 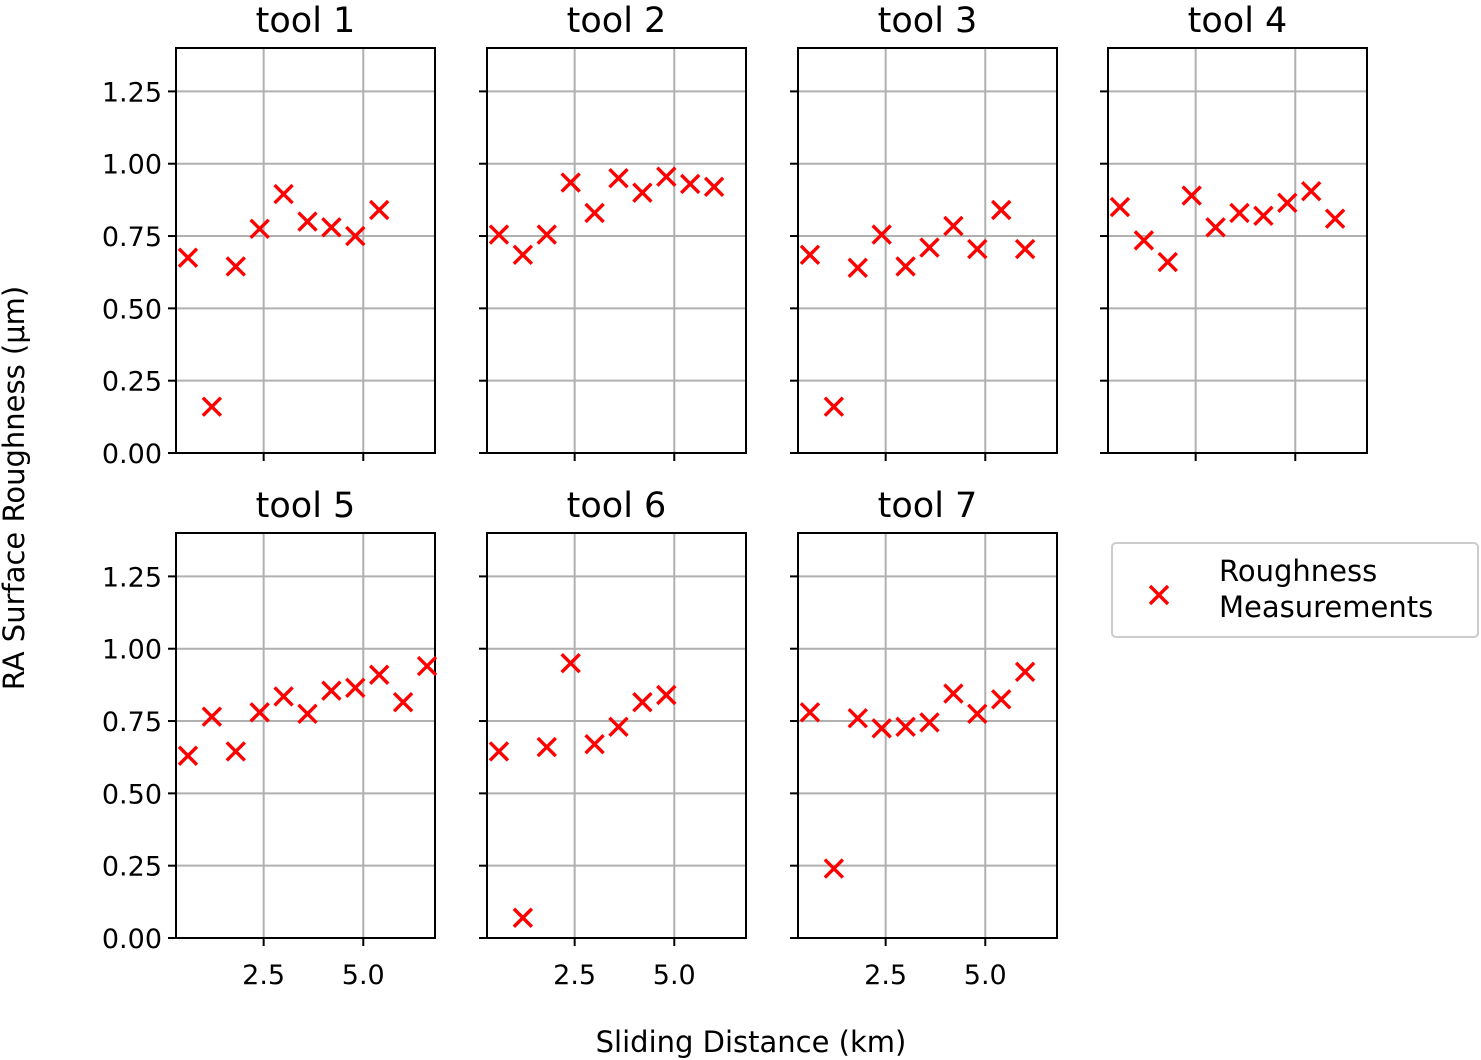 I want to click on panel-title: tool 5, so click(x=306, y=506).